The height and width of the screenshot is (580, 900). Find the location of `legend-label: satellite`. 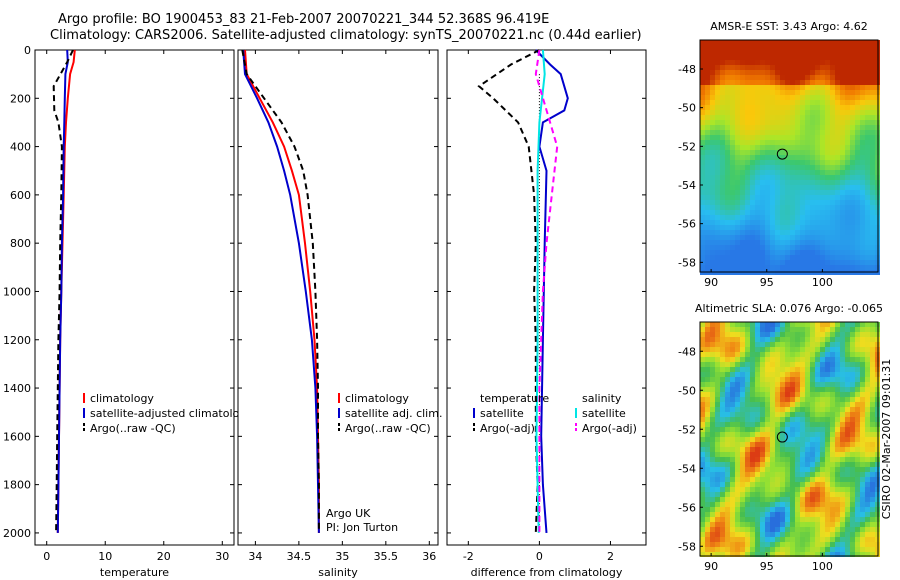

legend-label: satellite is located at coordinates (604, 413).